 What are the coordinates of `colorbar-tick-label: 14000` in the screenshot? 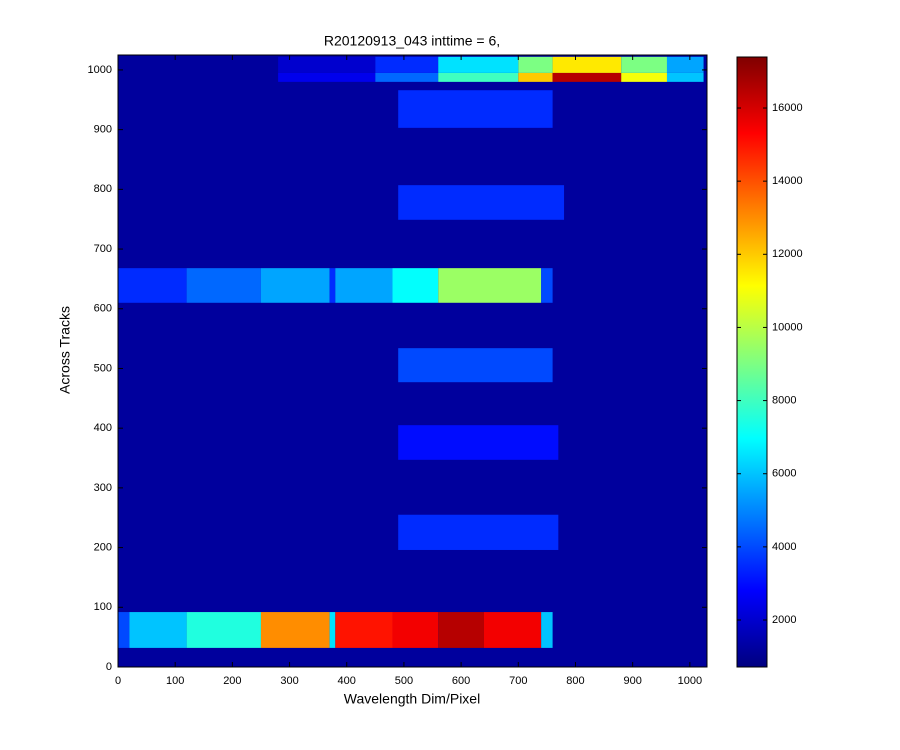 It's located at (787, 181).